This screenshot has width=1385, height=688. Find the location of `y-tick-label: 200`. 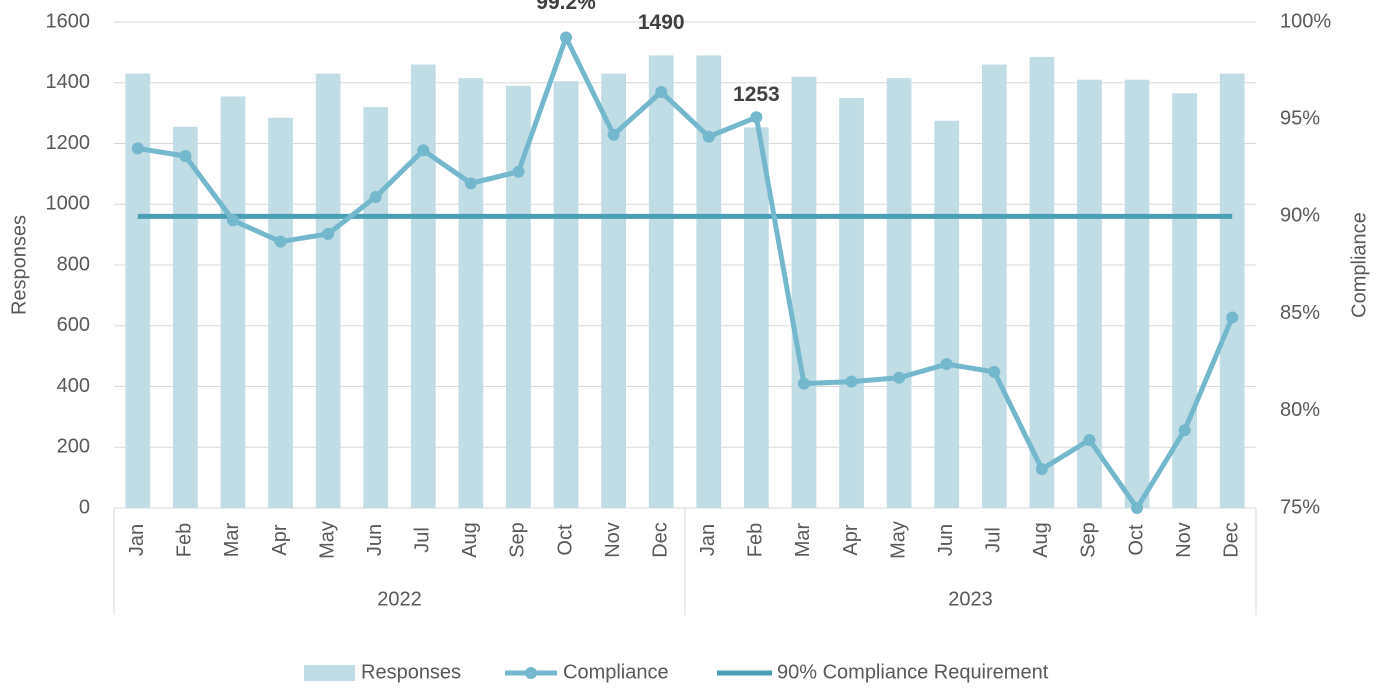

y-tick-label: 200 is located at coordinates (73, 447).